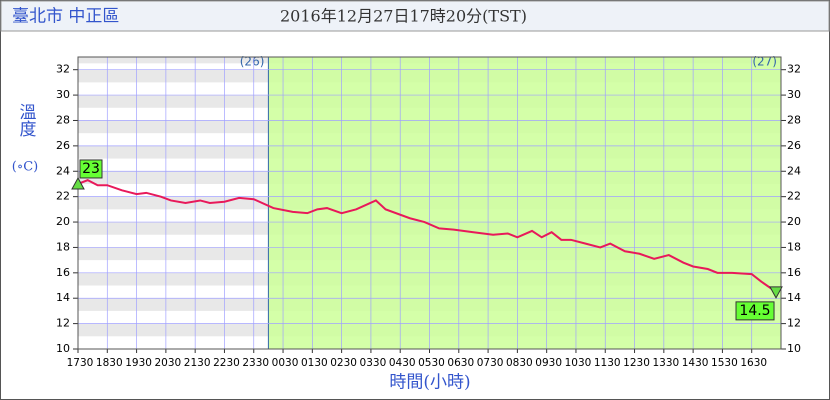 The height and width of the screenshot is (400, 830). Describe the element at coordinates (109, 363) in the screenshot. I see `x-tick-label: 1830` at that location.